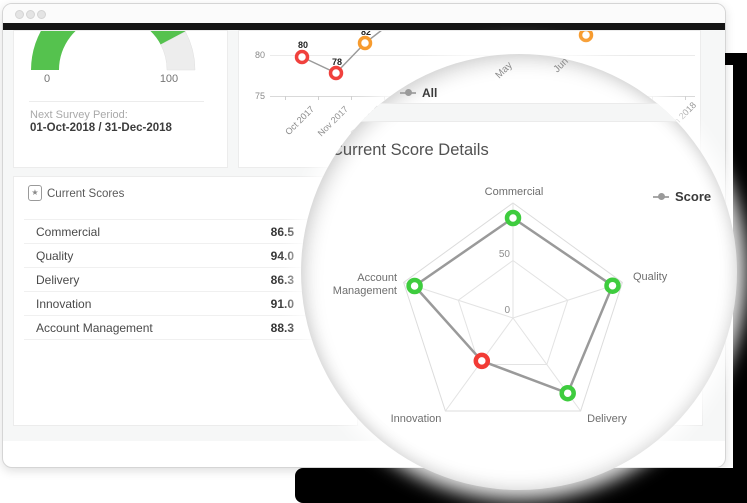 The width and height of the screenshot is (747, 503). I want to click on row-label: Innovation, so click(64, 304).